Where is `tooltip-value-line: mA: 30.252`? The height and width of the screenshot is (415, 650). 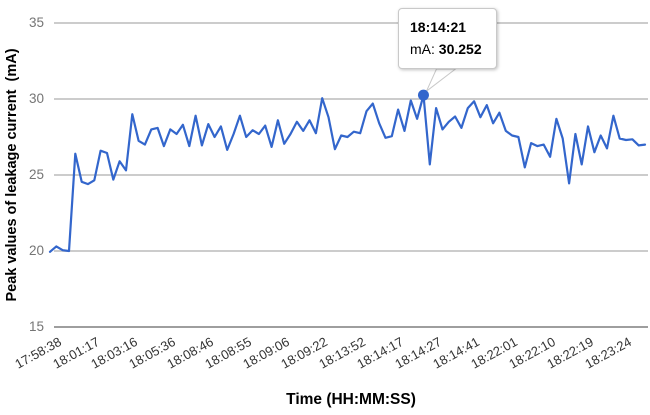 tooltip-value-line: mA: 30.252 is located at coordinates (446, 49).